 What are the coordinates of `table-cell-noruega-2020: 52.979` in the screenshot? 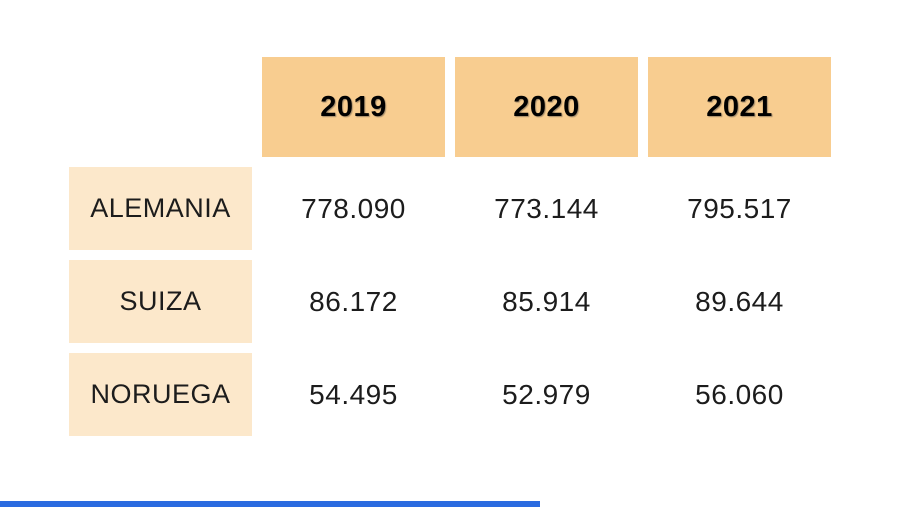 It's located at (546, 394).